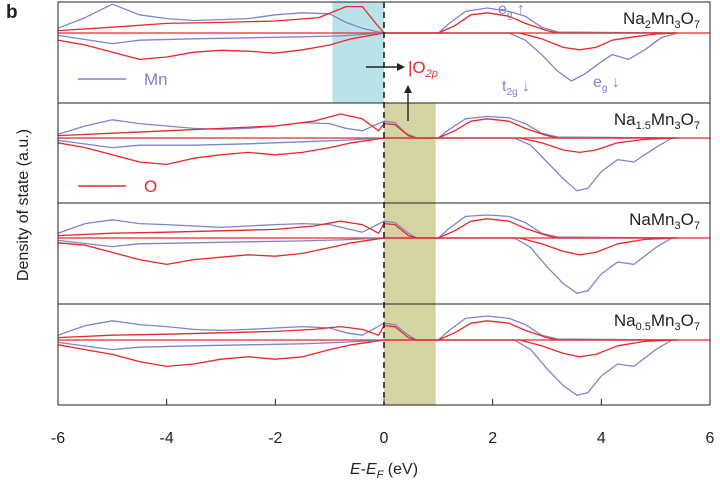  I want to click on y-axis-label: Density of state (a.u.), so click(23, 205).